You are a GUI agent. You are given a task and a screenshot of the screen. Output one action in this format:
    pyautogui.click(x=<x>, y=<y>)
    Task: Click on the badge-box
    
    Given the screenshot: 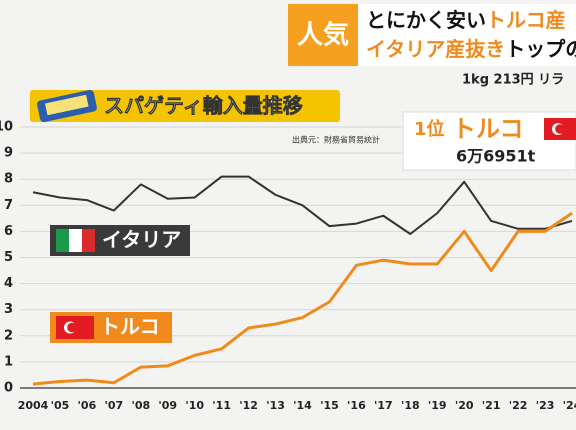 What is the action you would take?
    pyautogui.click(x=323, y=35)
    